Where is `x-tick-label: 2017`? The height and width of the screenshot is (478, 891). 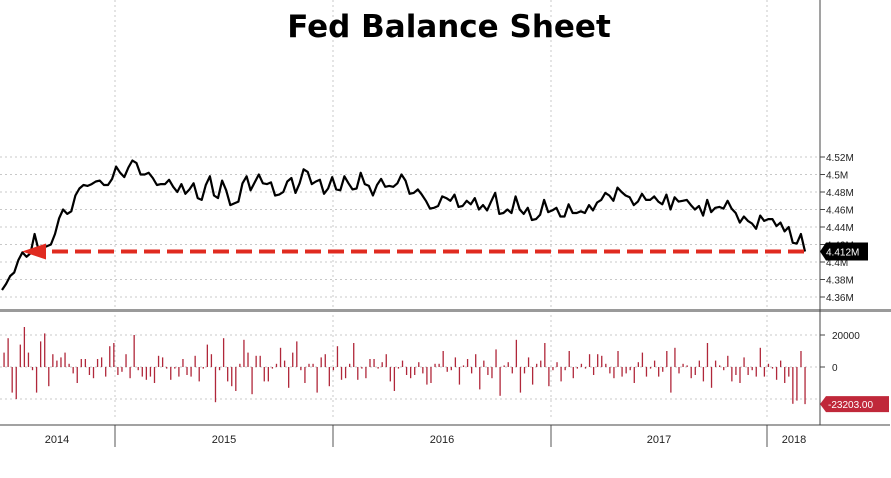 x-tick-label: 2017 is located at coordinates (659, 440).